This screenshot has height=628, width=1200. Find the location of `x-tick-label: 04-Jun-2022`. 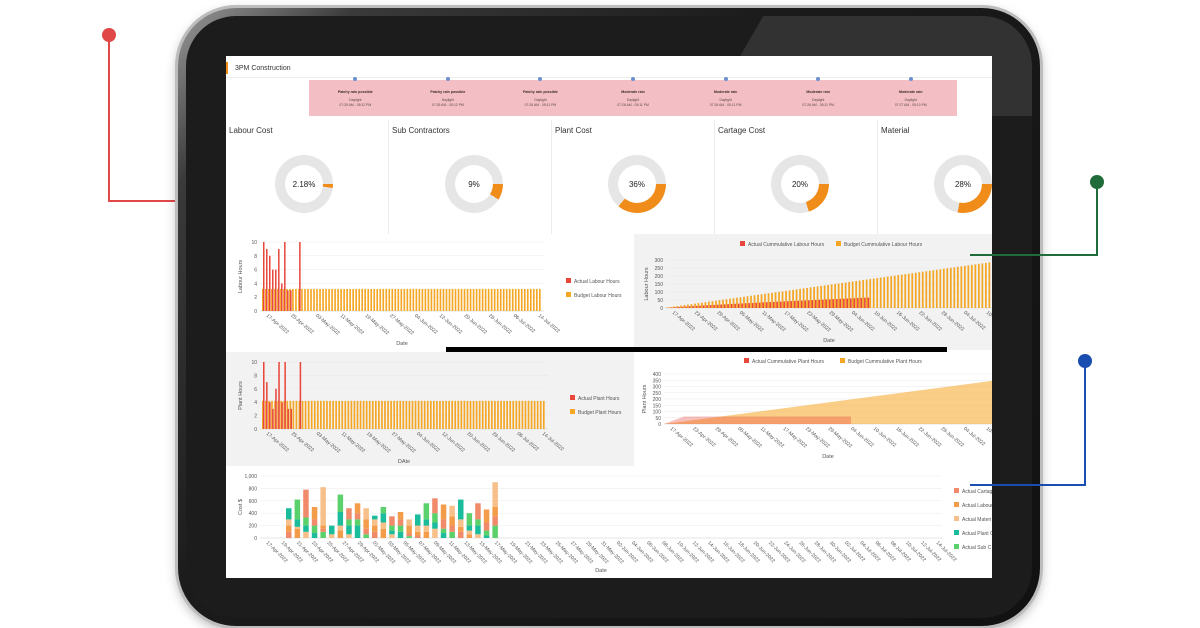

x-tick-label: 04-Jun-2022 is located at coordinates (863, 321).